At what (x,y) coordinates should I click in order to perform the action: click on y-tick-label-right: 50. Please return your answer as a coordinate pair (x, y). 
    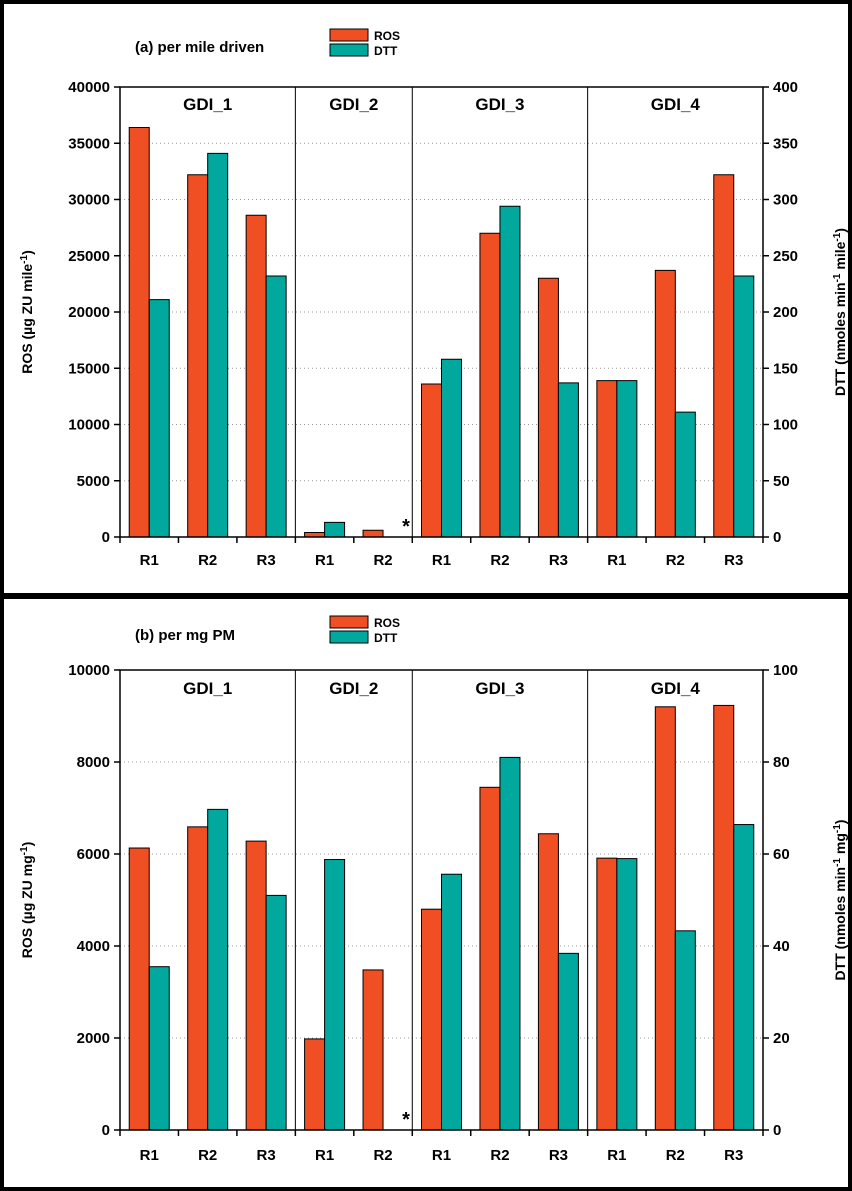
    Looking at the image, I should click on (781, 481).